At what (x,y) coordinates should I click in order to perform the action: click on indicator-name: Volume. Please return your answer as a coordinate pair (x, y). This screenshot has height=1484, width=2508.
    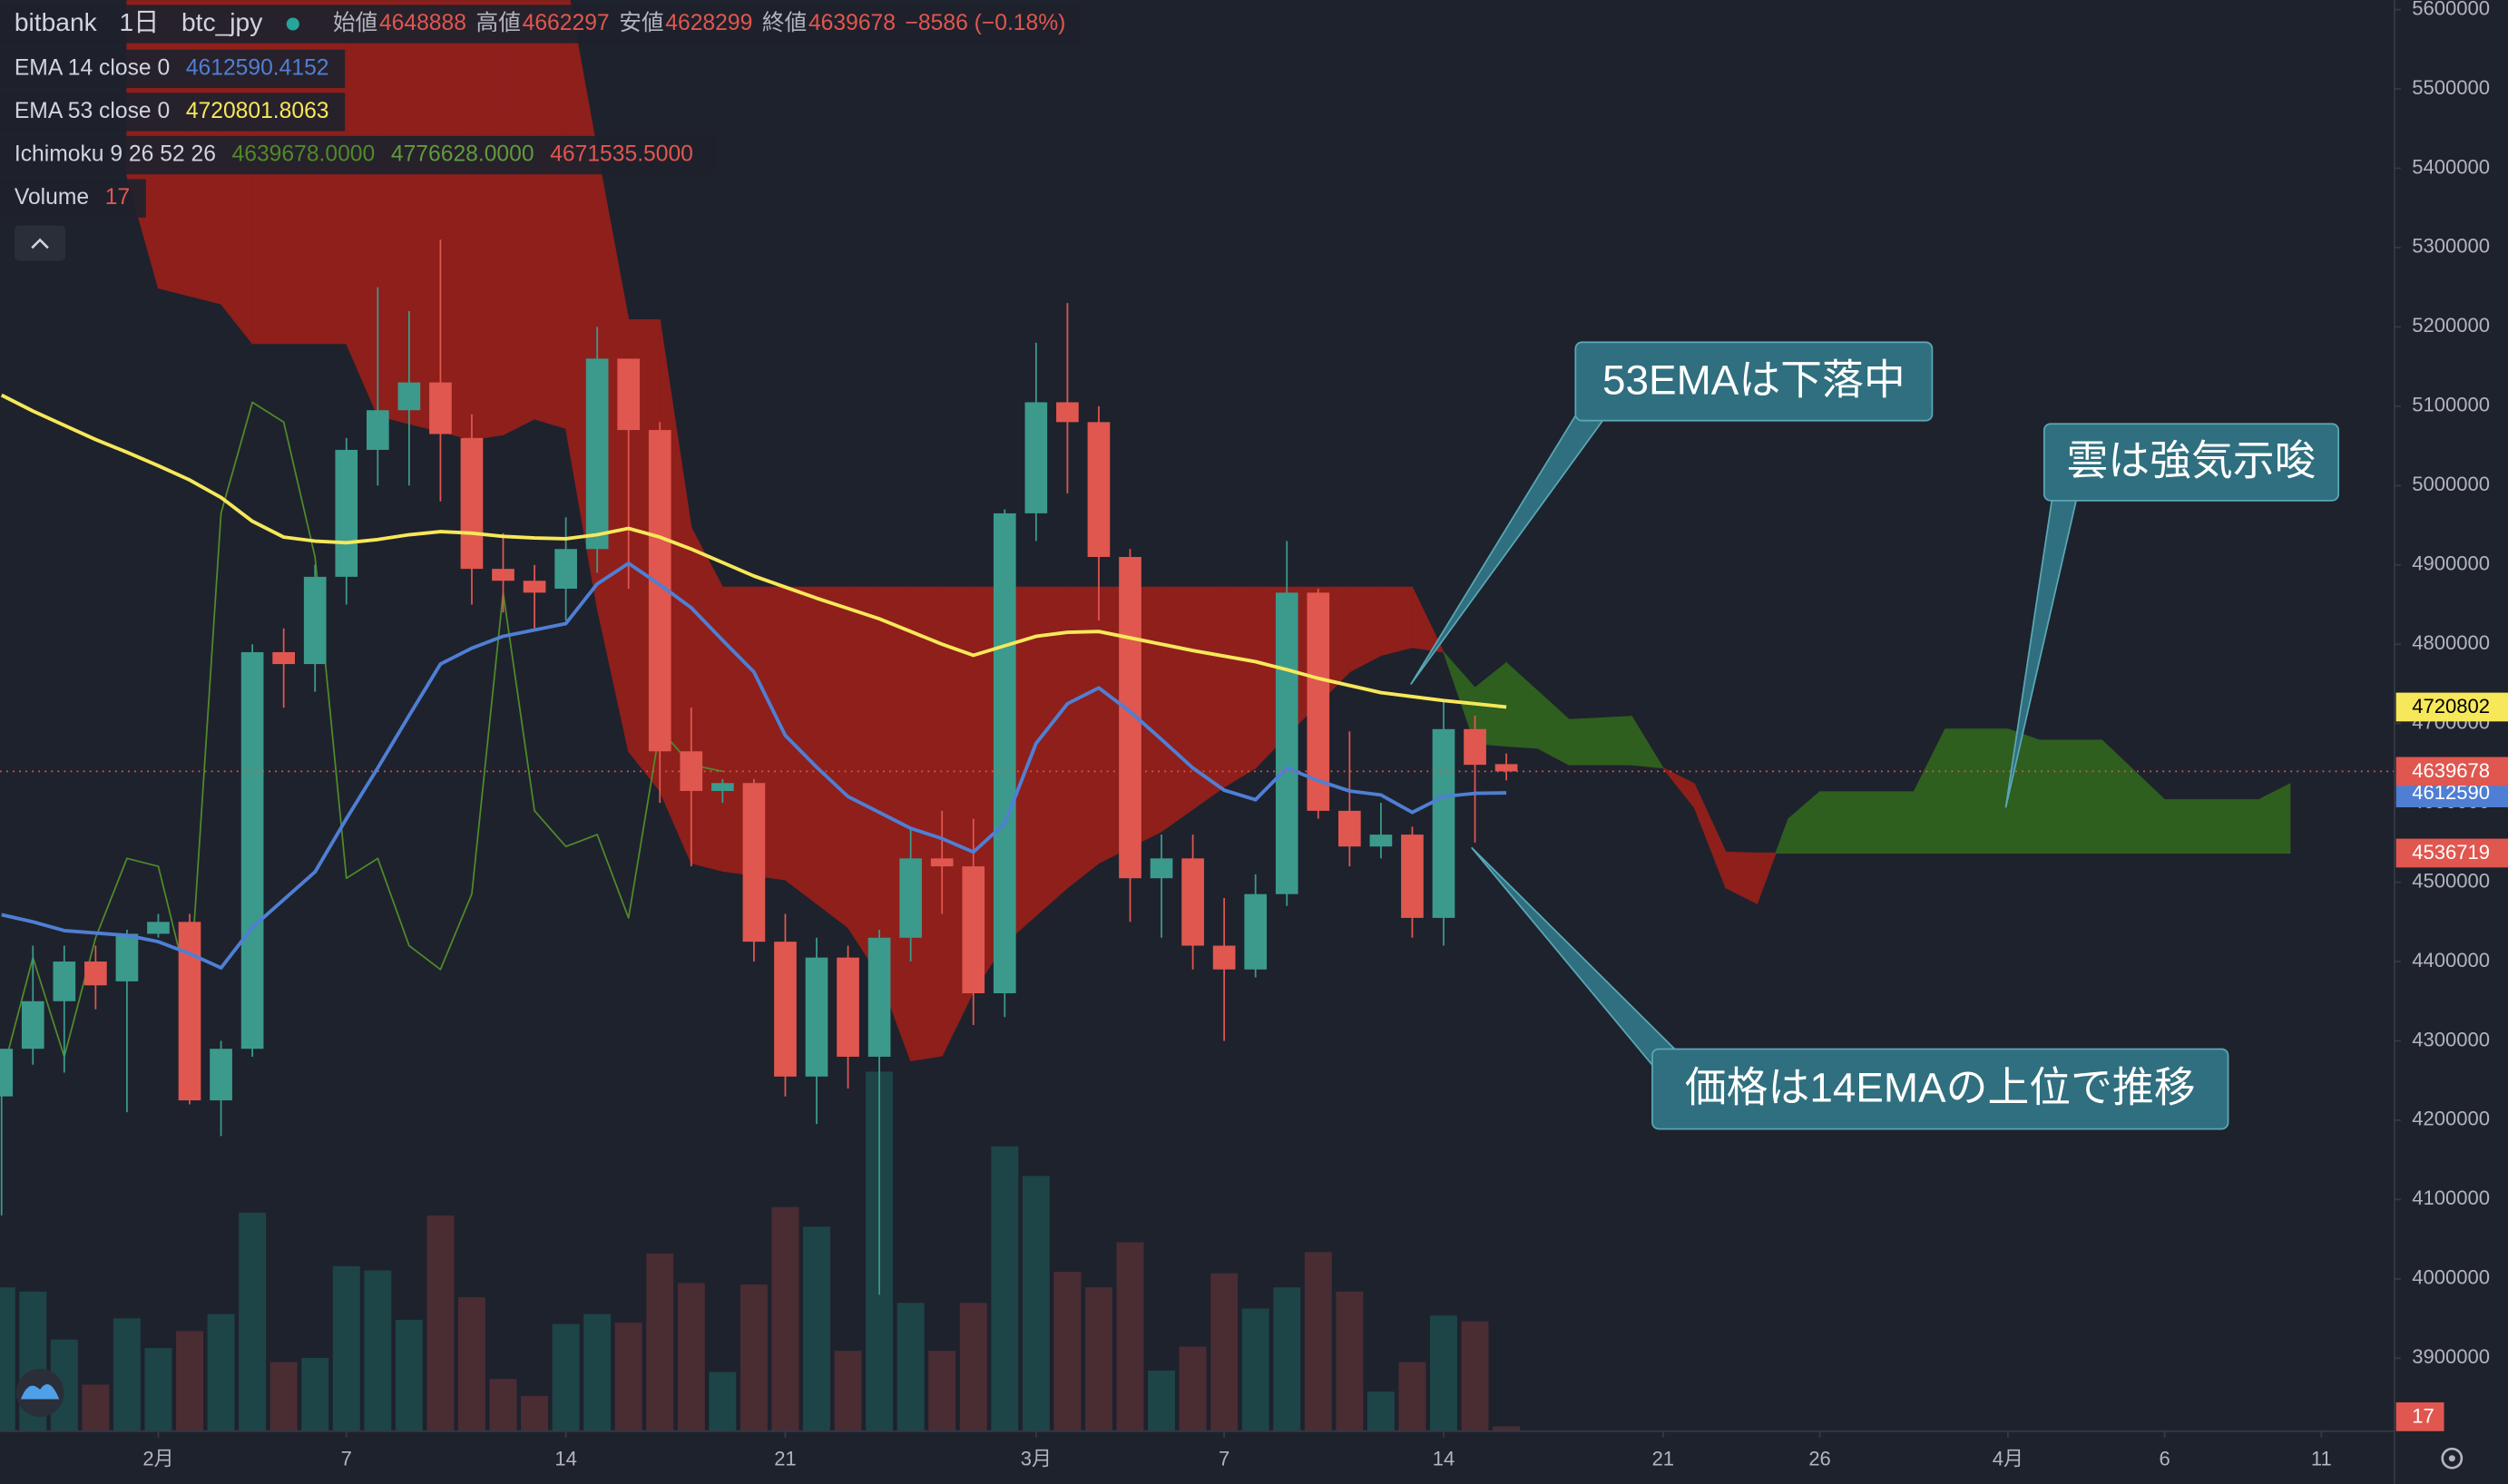
    Looking at the image, I should click on (52, 197).